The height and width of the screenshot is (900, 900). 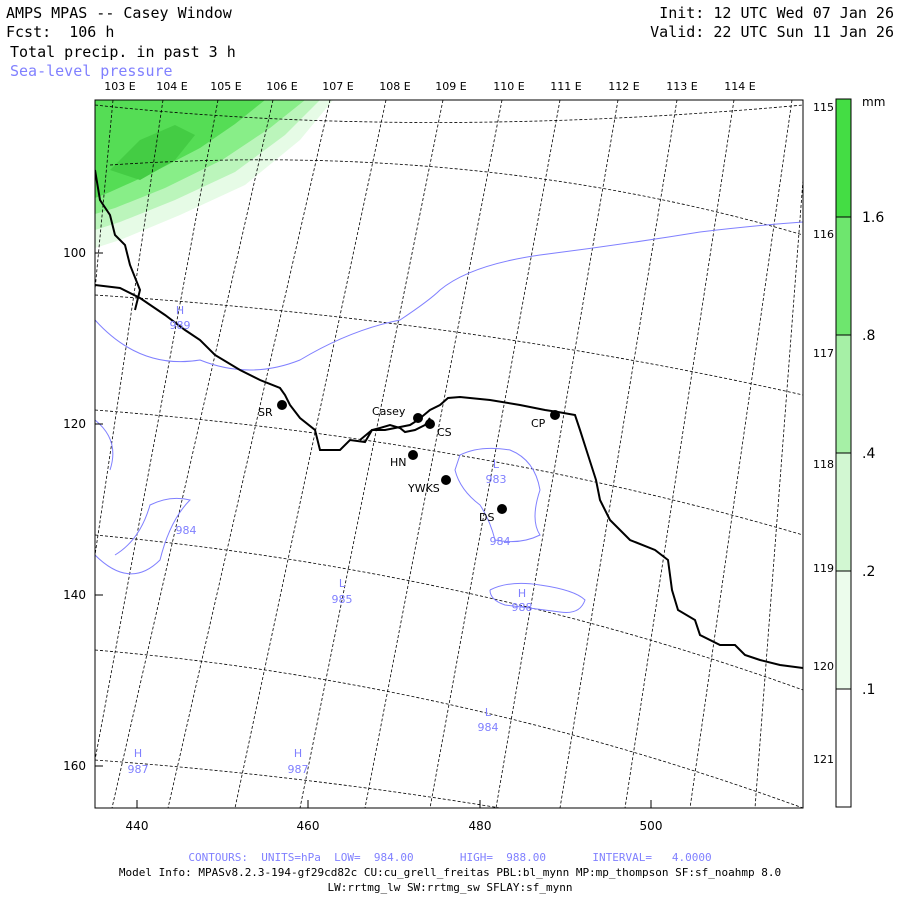 What do you see at coordinates (180, 325) in the screenshot?
I see `pressure-value: 989` at bounding box center [180, 325].